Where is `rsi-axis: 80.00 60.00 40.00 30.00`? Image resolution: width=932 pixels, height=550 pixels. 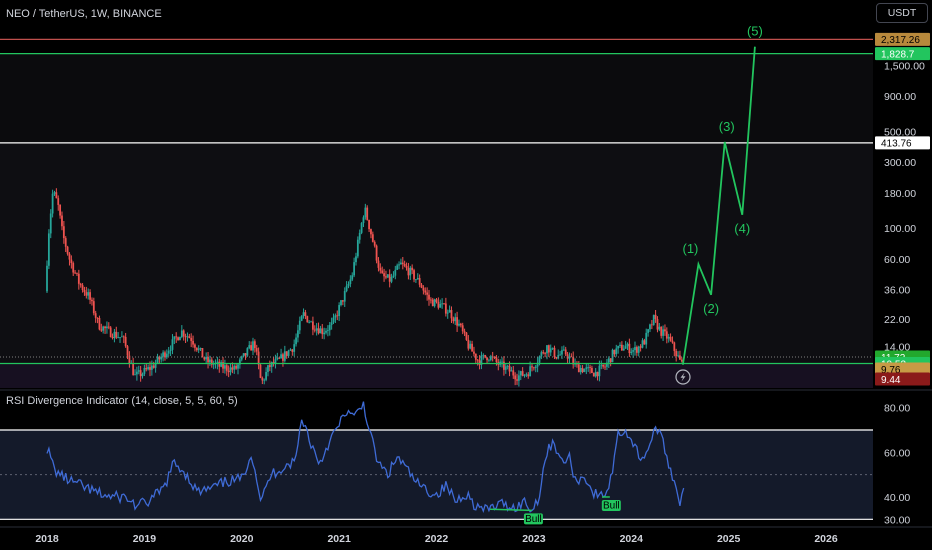
rsi-axis: 80.00 60.00 40.00 30.00 is located at coordinates (897, 465).